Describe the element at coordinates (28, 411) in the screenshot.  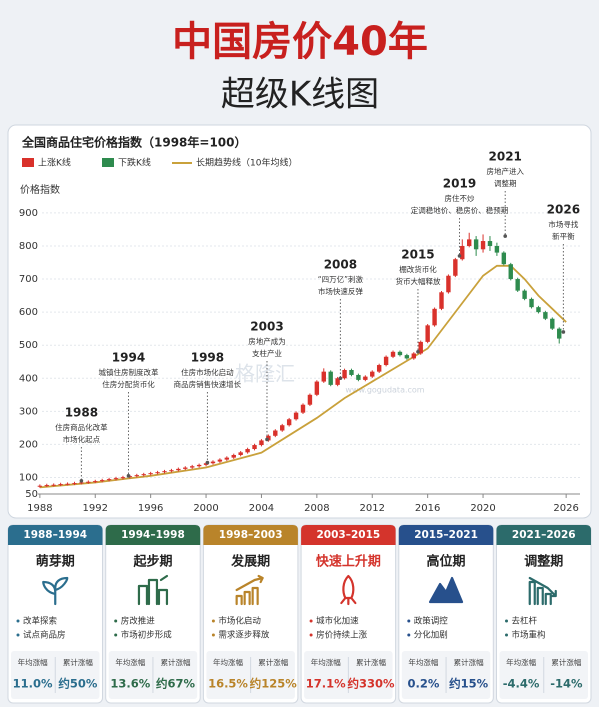
I see `y-tick-label: 300` at that location.